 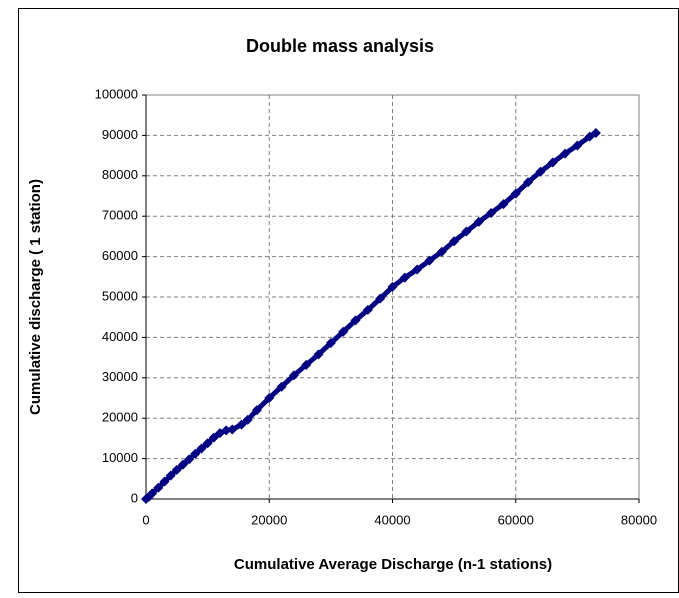 What do you see at coordinates (120, 134) in the screenshot?
I see `y-tick-label: 90000` at bounding box center [120, 134].